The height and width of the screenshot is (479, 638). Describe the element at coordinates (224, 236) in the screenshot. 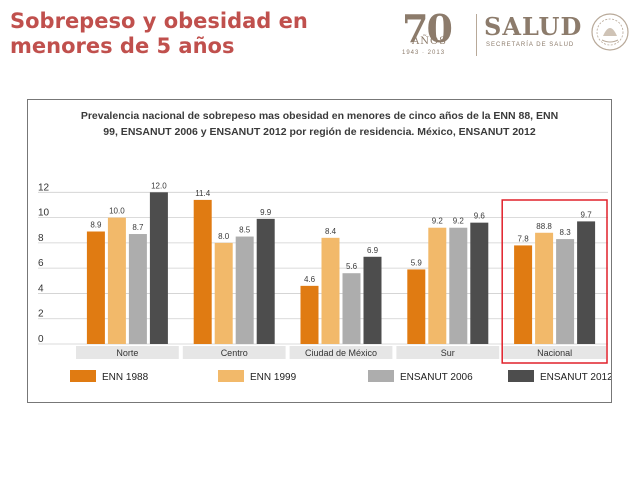

I see `data-label: 8.0` at that location.